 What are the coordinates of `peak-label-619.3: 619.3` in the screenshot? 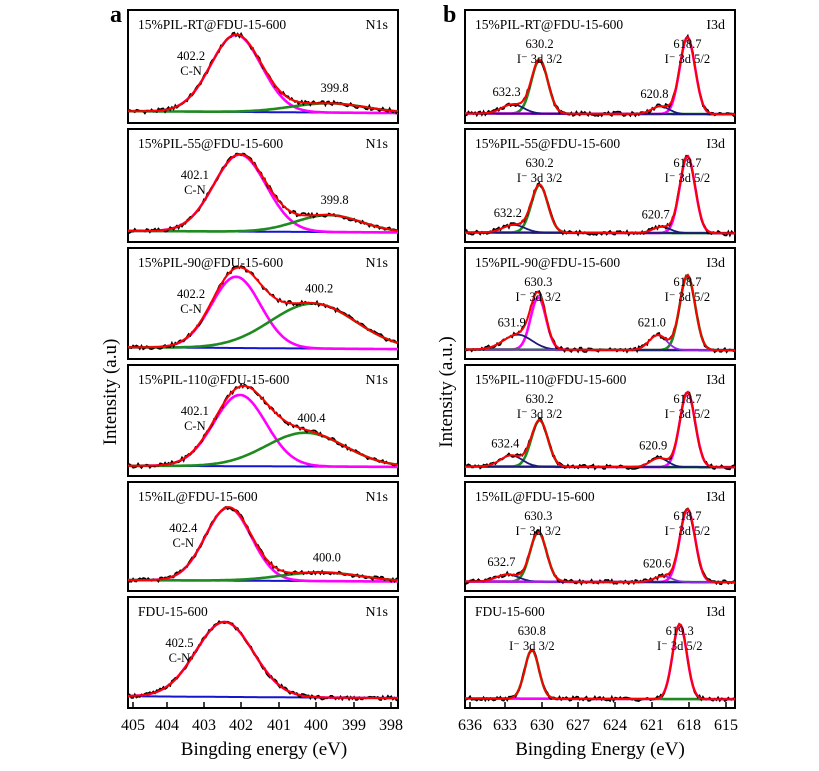 It's located at (680, 631).